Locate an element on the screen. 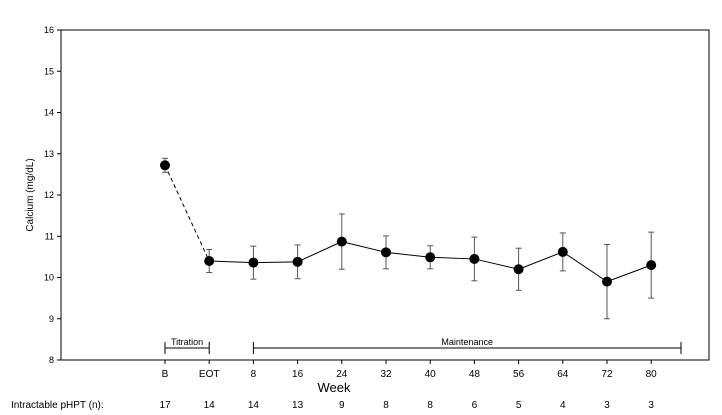 The image size is (722, 415). x-tick-label: 16 is located at coordinates (298, 374).